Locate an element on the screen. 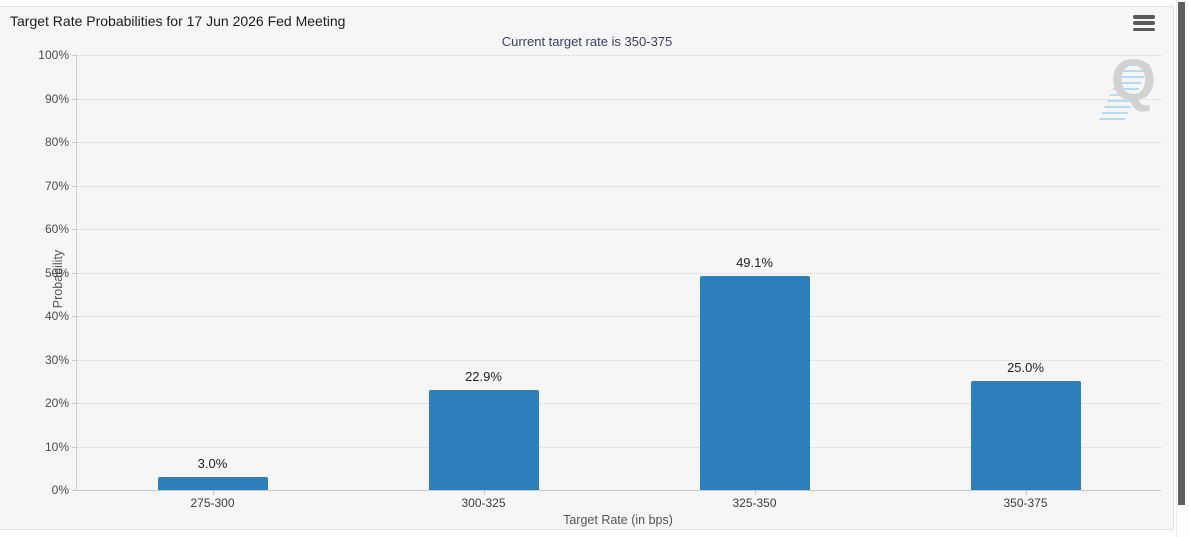  y-tick-label: 30% is located at coordinates (56, 359).